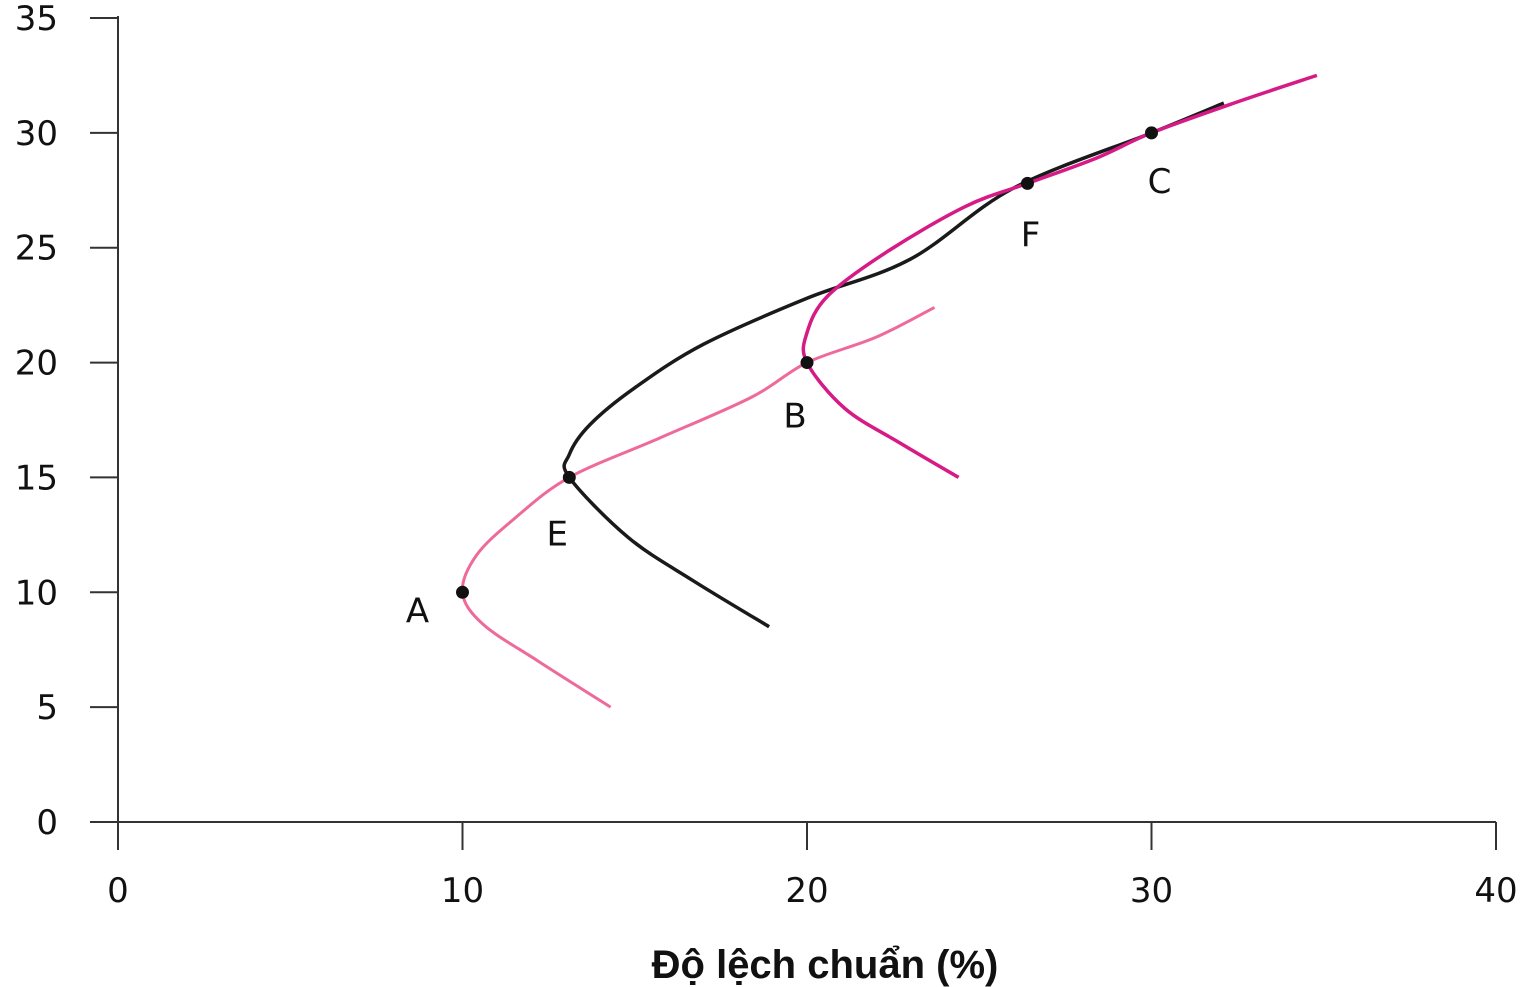  I want to click on point-a, so click(462, 592).